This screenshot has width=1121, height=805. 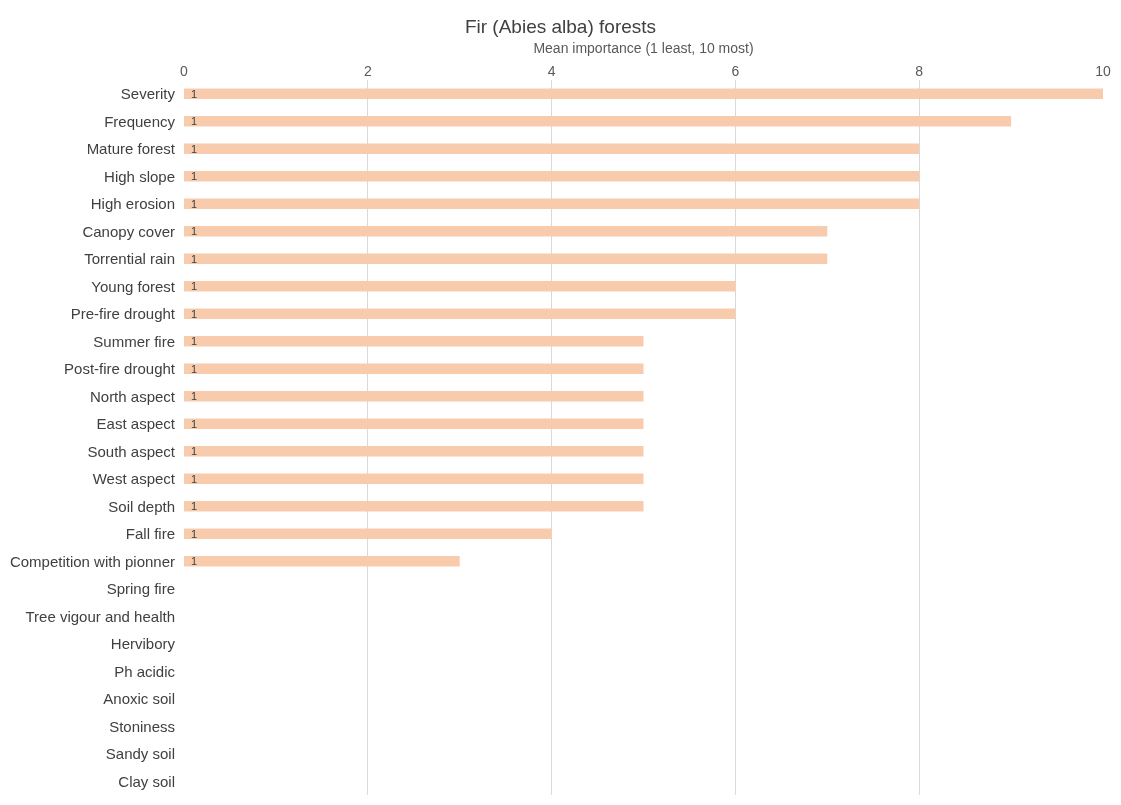 I want to click on y-tick-label: Post-fire drought, so click(x=120, y=368).